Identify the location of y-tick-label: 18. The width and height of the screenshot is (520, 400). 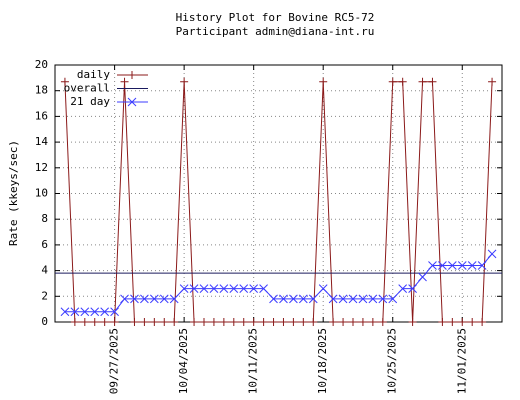
(41, 90).